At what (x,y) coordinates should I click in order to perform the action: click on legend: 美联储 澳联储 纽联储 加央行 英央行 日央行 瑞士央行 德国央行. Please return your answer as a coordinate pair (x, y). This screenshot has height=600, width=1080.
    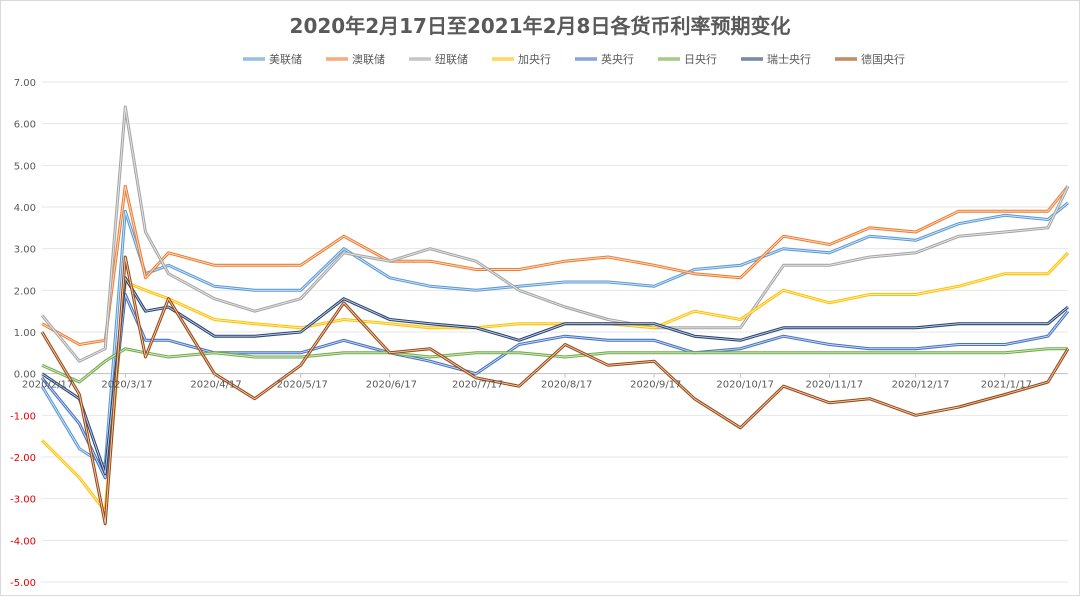
    Looking at the image, I should click on (574, 59).